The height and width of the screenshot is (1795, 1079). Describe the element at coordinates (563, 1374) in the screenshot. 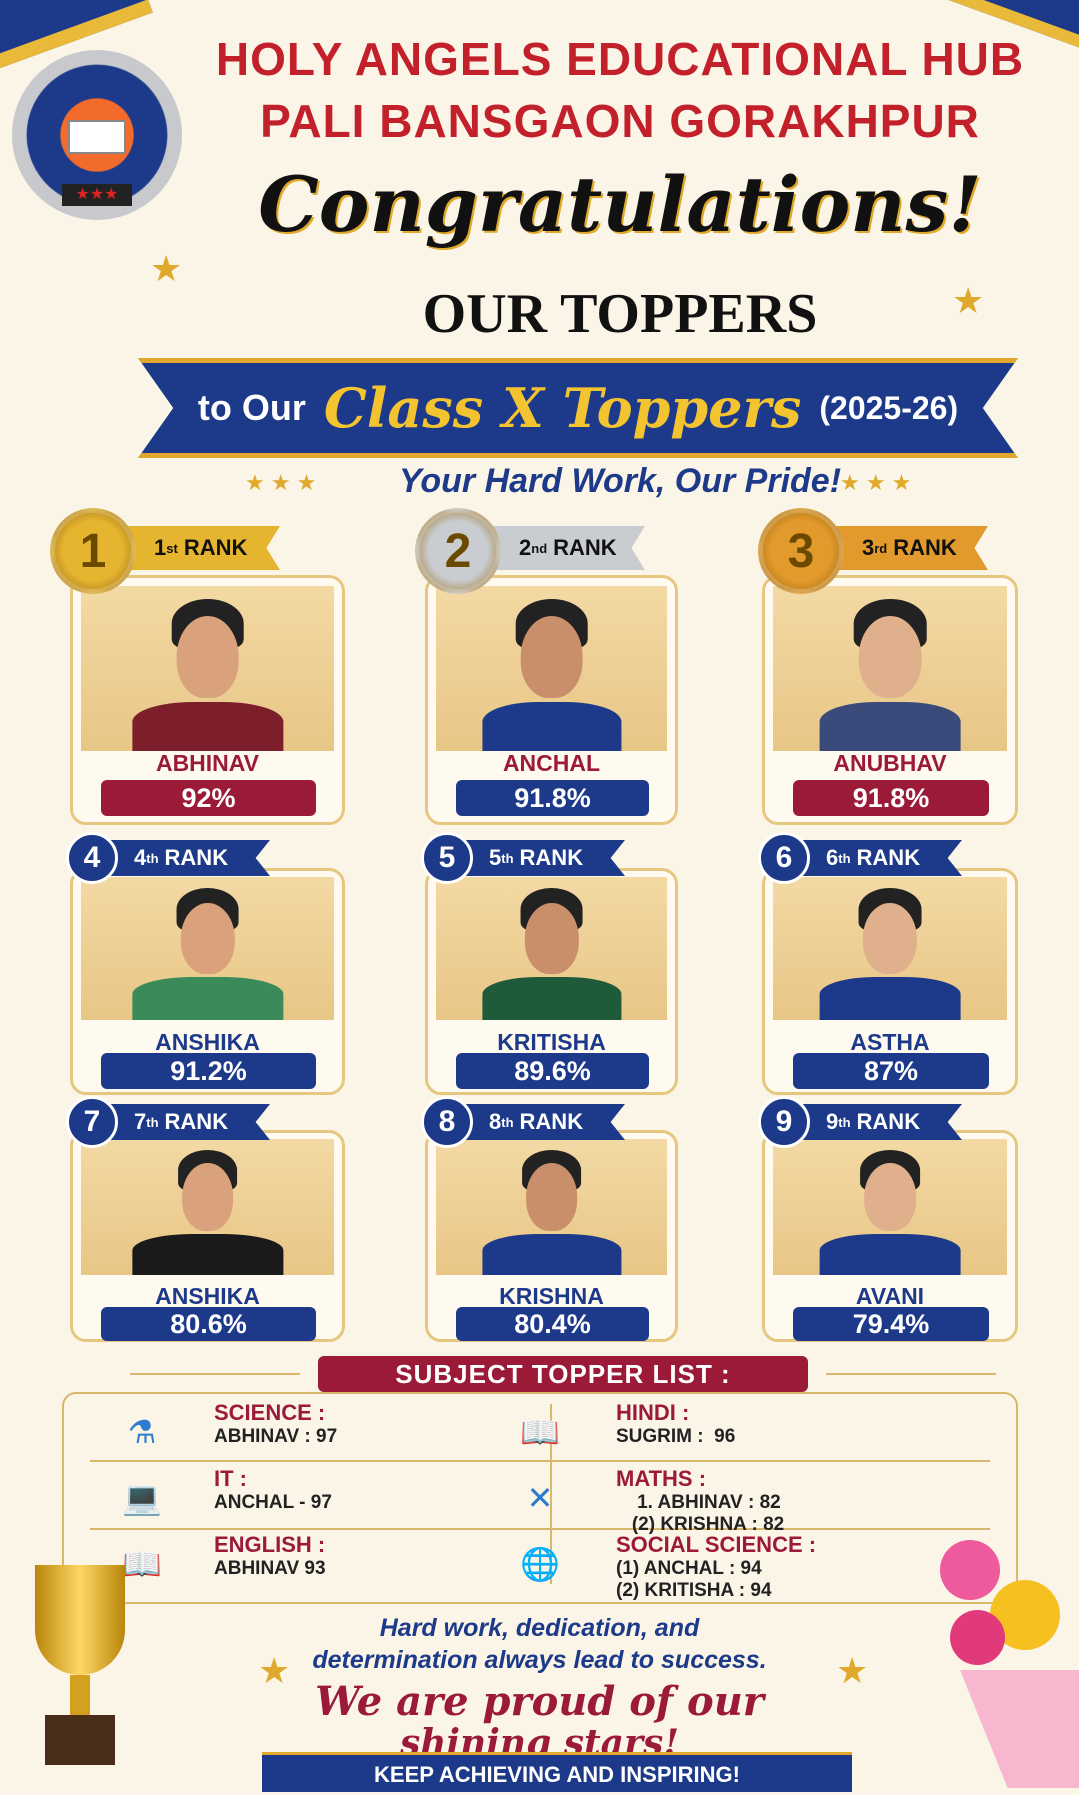

I see `subject-topper-title: SUBJECT TOPPER LIST :` at that location.